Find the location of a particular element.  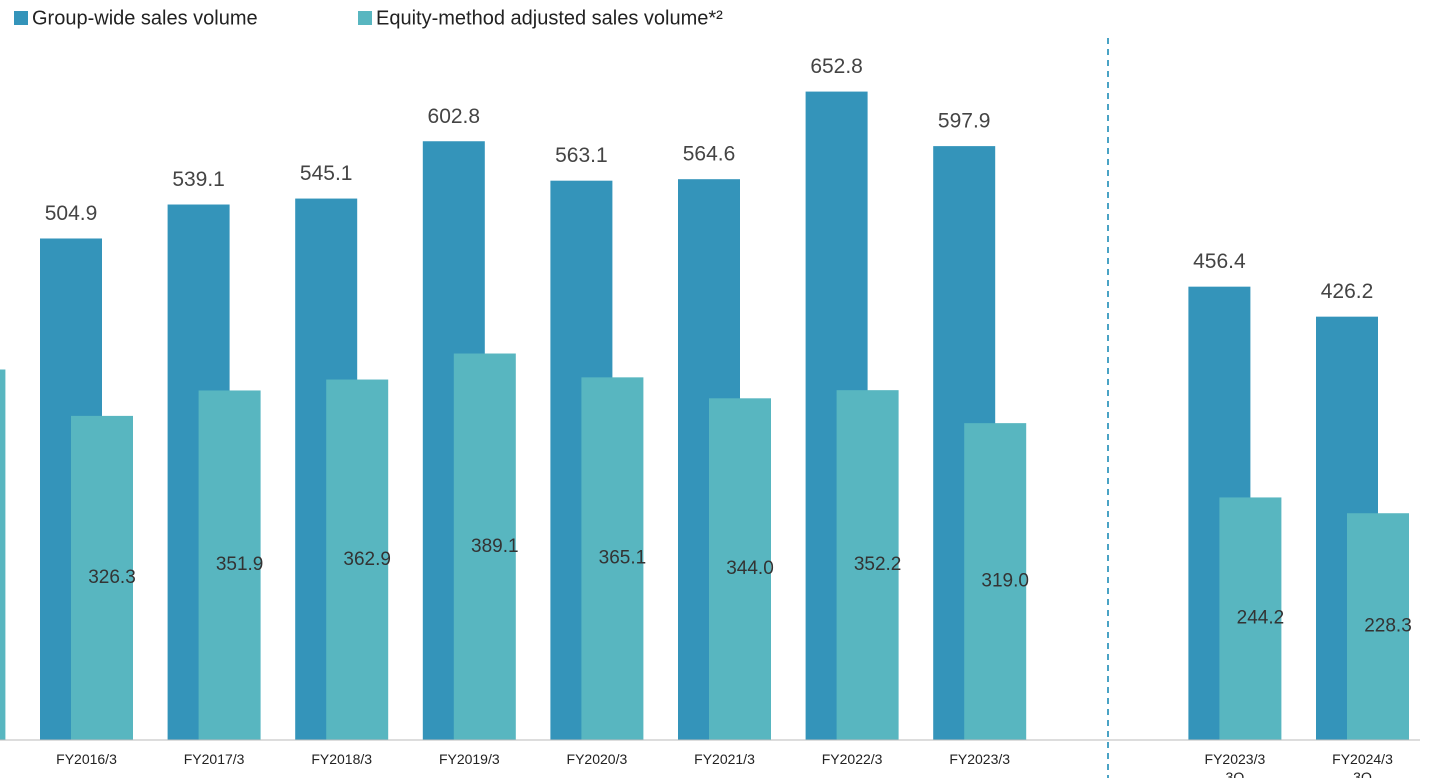

value-label: 602.8 is located at coordinates (454, 116).